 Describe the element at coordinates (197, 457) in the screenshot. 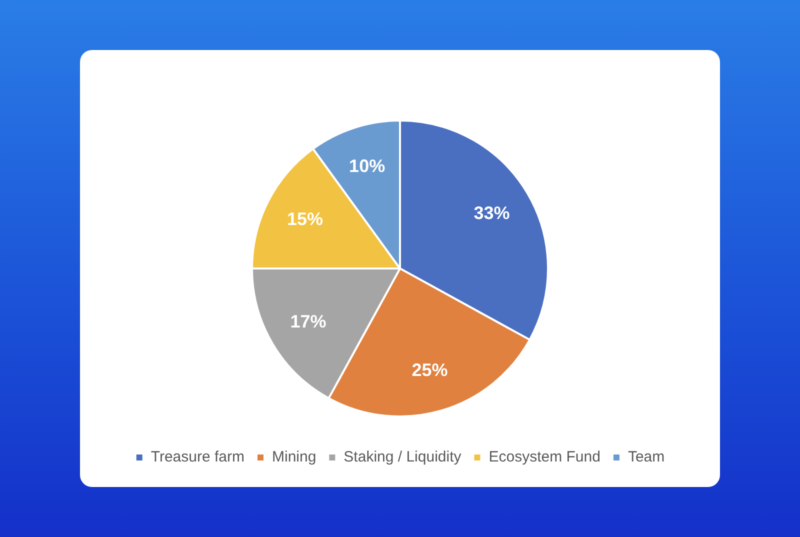

I see `legend-label: Treasure farm` at that location.